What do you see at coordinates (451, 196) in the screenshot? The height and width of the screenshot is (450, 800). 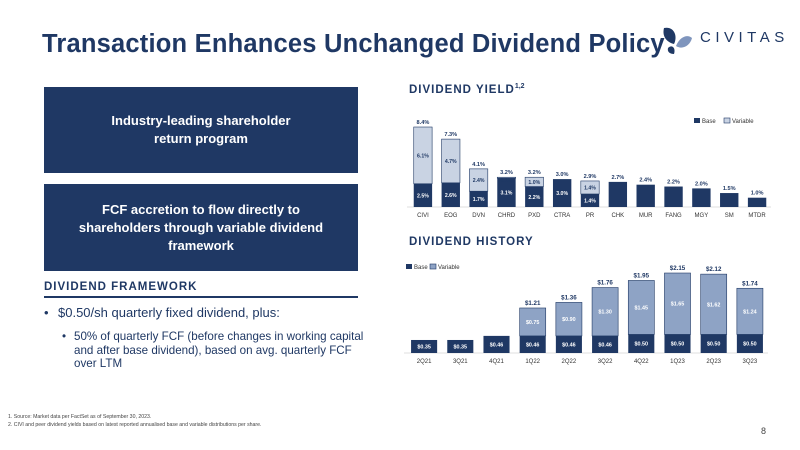 I see `bar-label-base: 2.6%` at bounding box center [451, 196].